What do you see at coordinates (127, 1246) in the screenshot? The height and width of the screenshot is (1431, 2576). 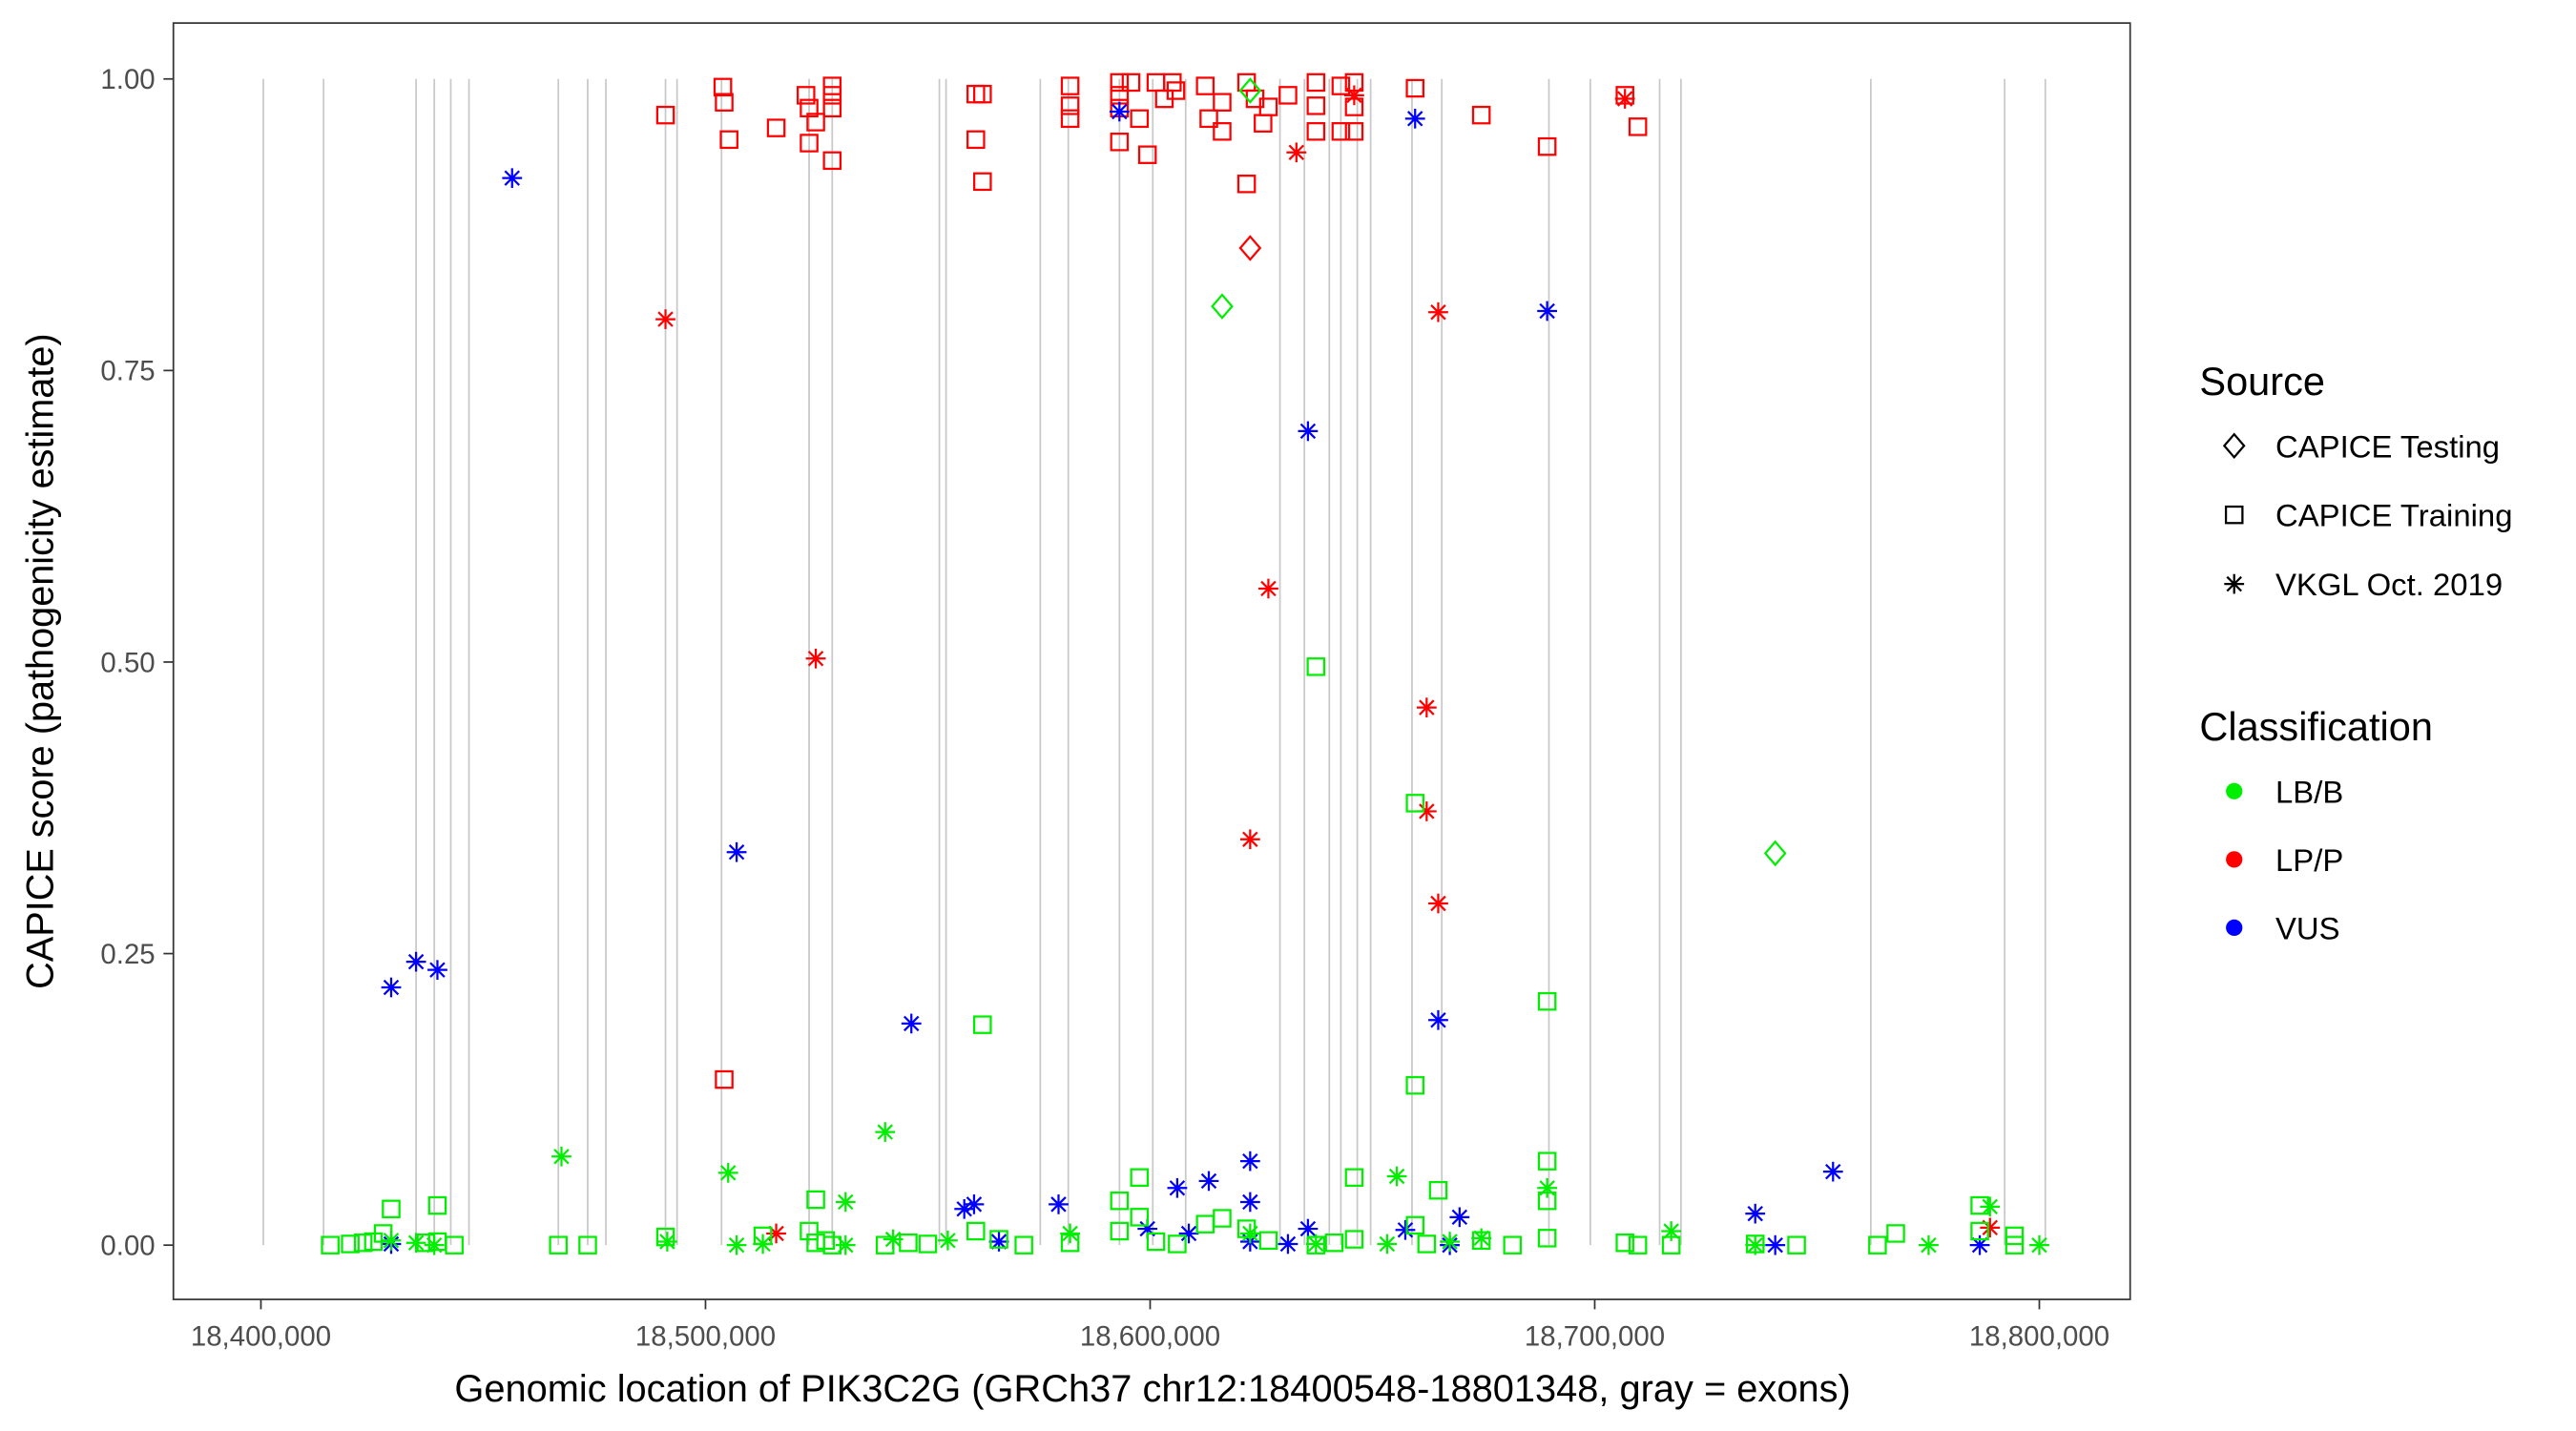 I see `y-tick-label: 0.00` at bounding box center [127, 1246].